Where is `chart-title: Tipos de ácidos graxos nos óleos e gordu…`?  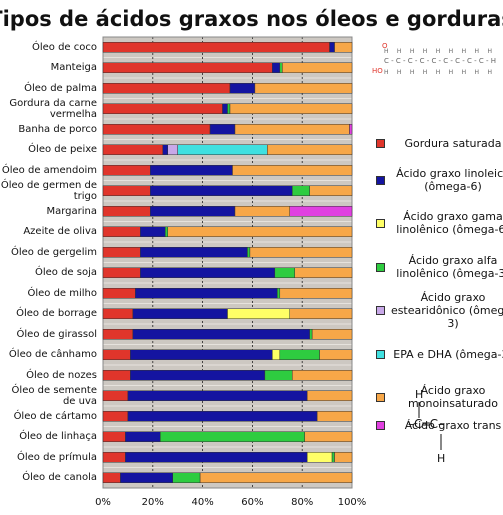 chart-title: Tipos de ácidos graxos nos óleos e gordu… is located at coordinates (251, 19).